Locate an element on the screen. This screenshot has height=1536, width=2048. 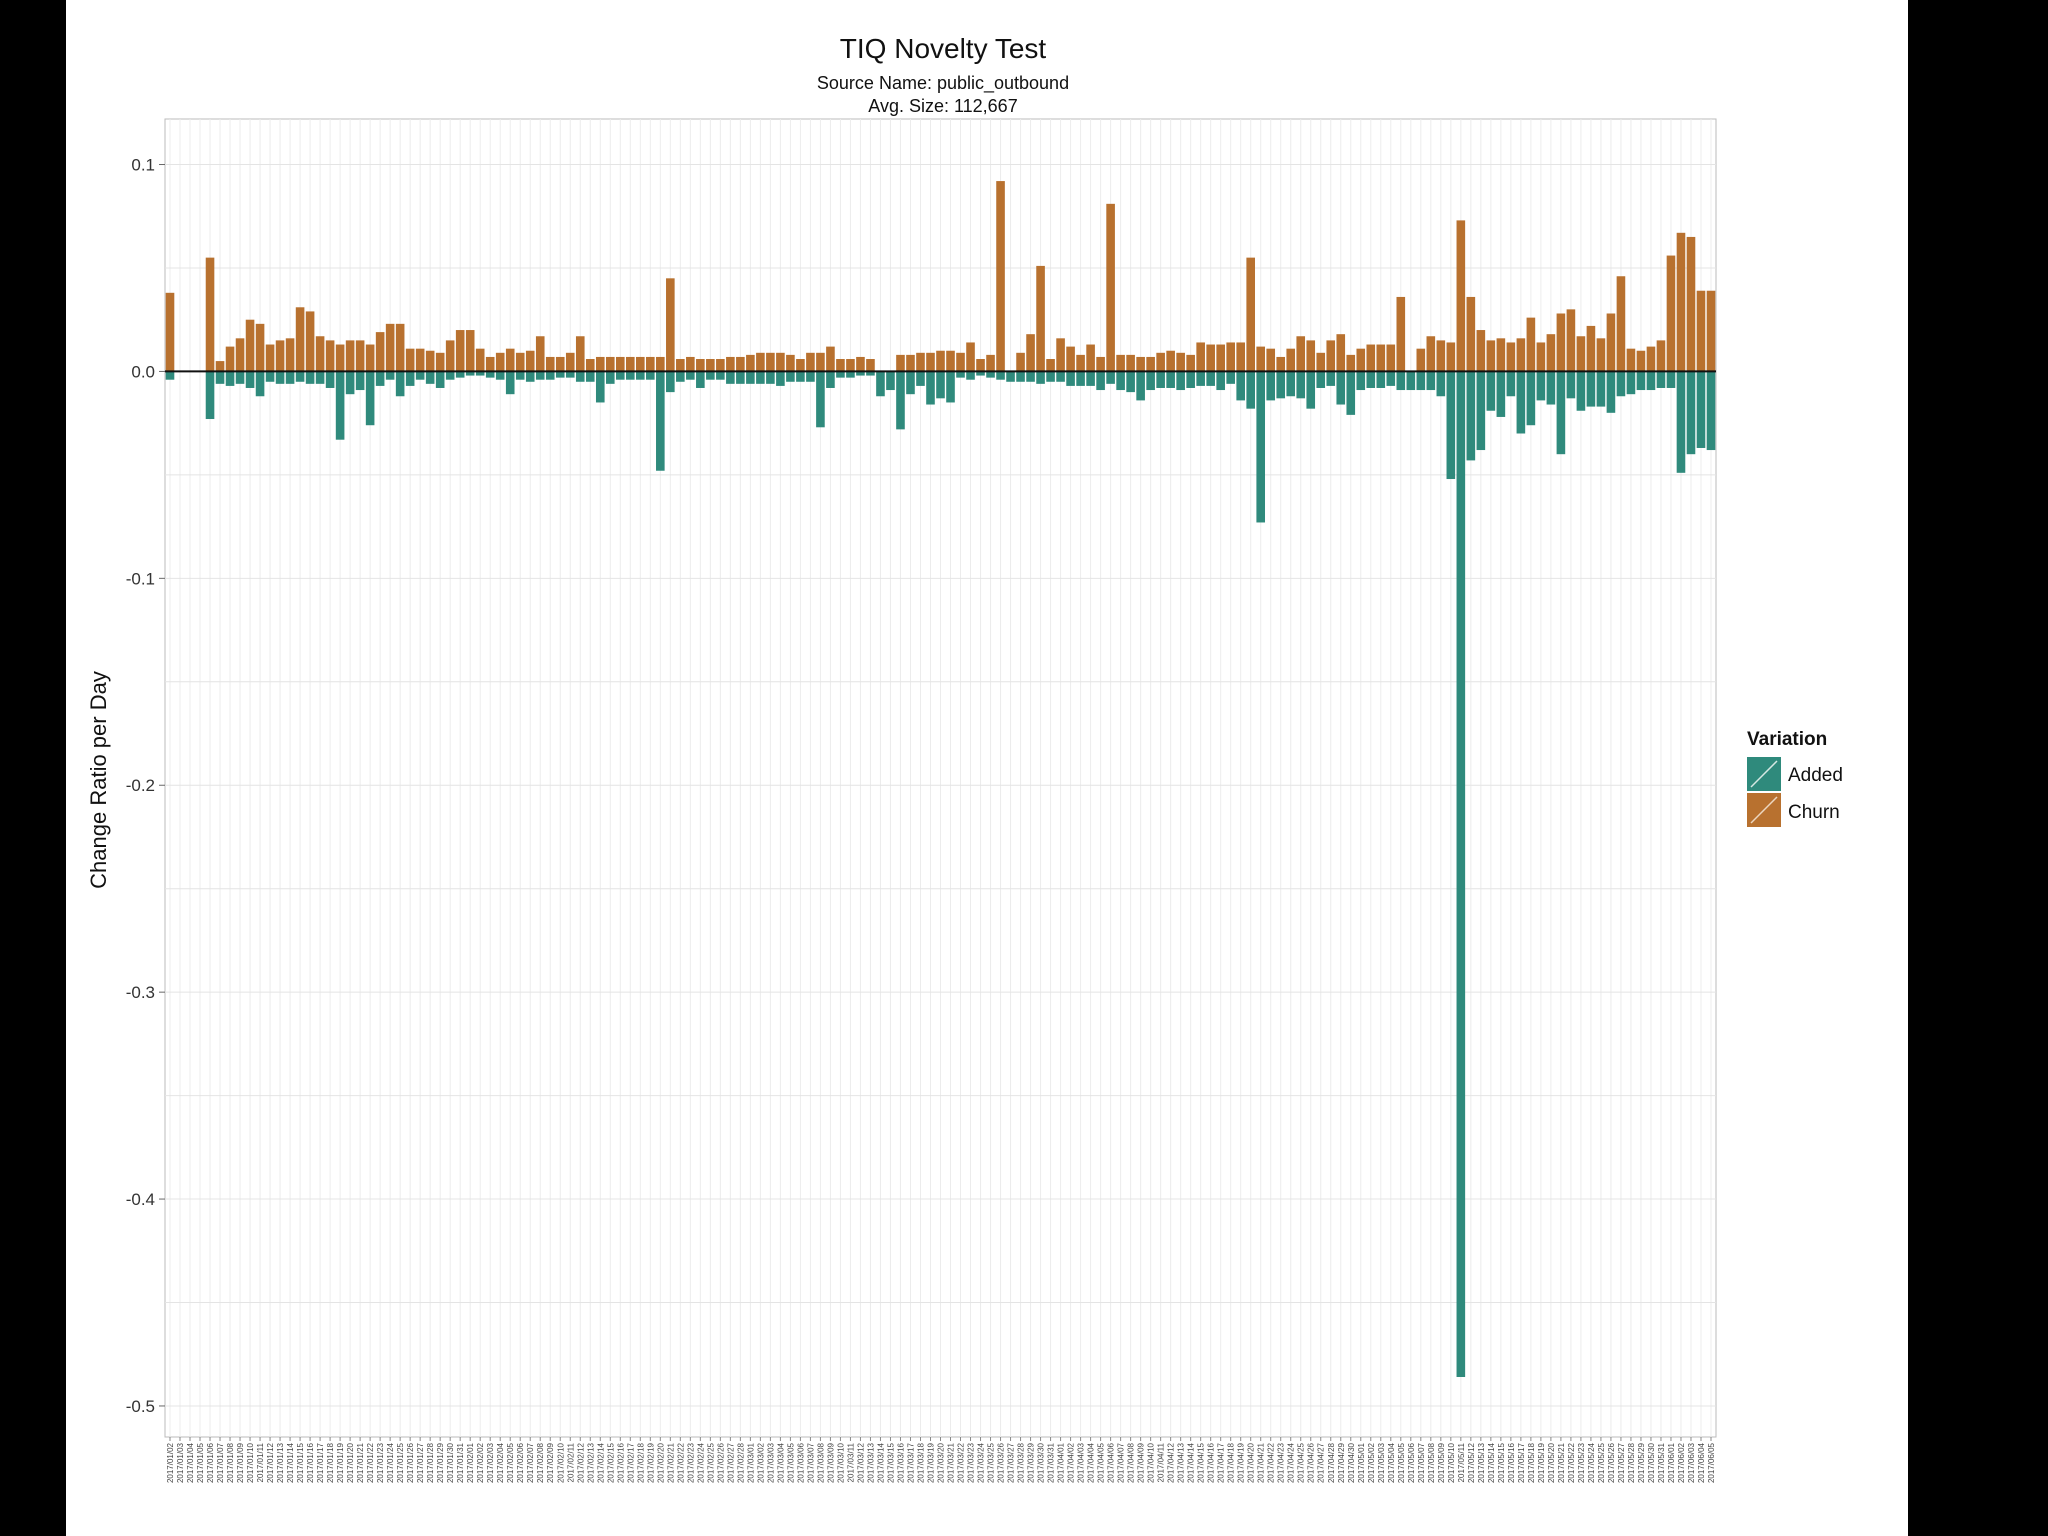
x-tick-label: 2017/01/18 is located at coordinates (330, 1462).